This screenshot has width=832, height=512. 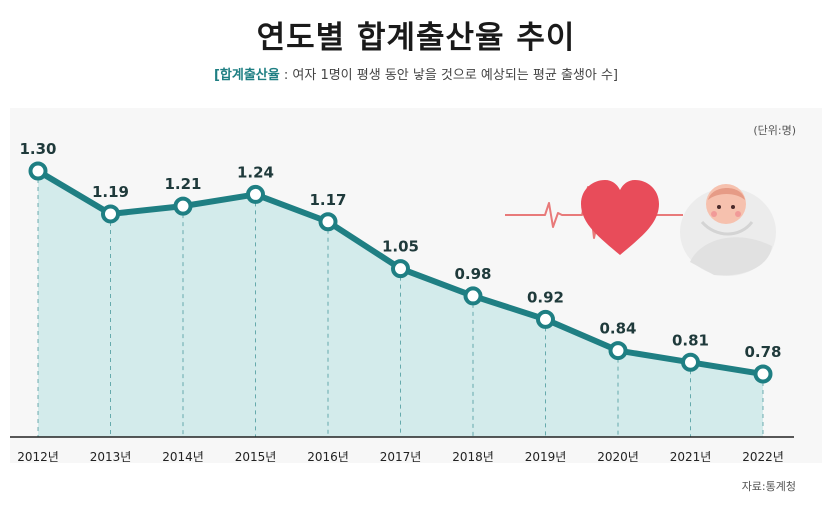 I want to click on value-label-2015년: 1.24, so click(x=255, y=172).